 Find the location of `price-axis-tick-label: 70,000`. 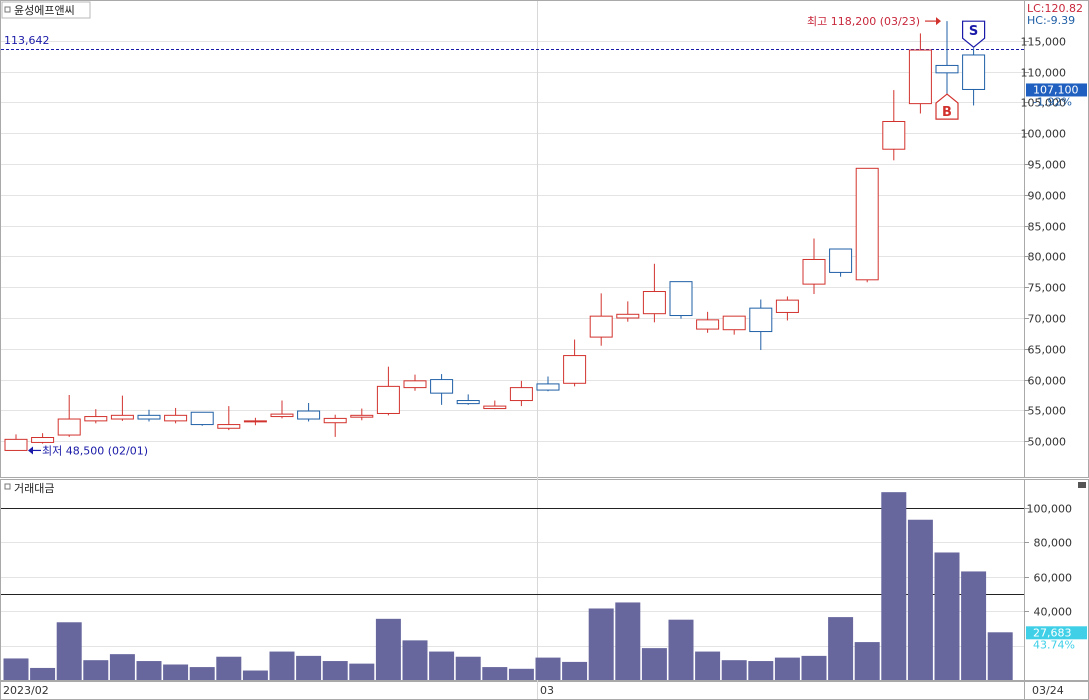

price-axis-tick-label: 70,000 is located at coordinates (1047, 319).